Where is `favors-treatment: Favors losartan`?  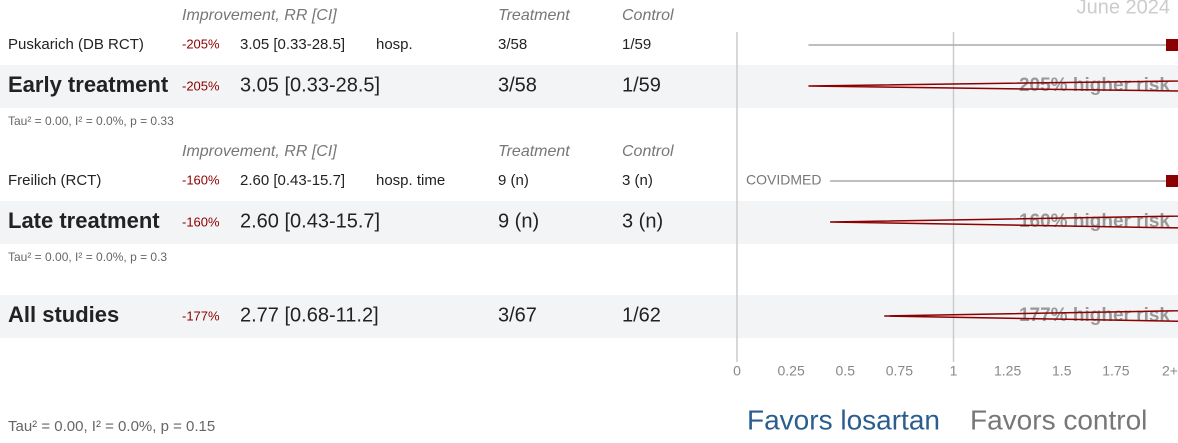 favors-treatment: Favors losartan is located at coordinates (843, 419).